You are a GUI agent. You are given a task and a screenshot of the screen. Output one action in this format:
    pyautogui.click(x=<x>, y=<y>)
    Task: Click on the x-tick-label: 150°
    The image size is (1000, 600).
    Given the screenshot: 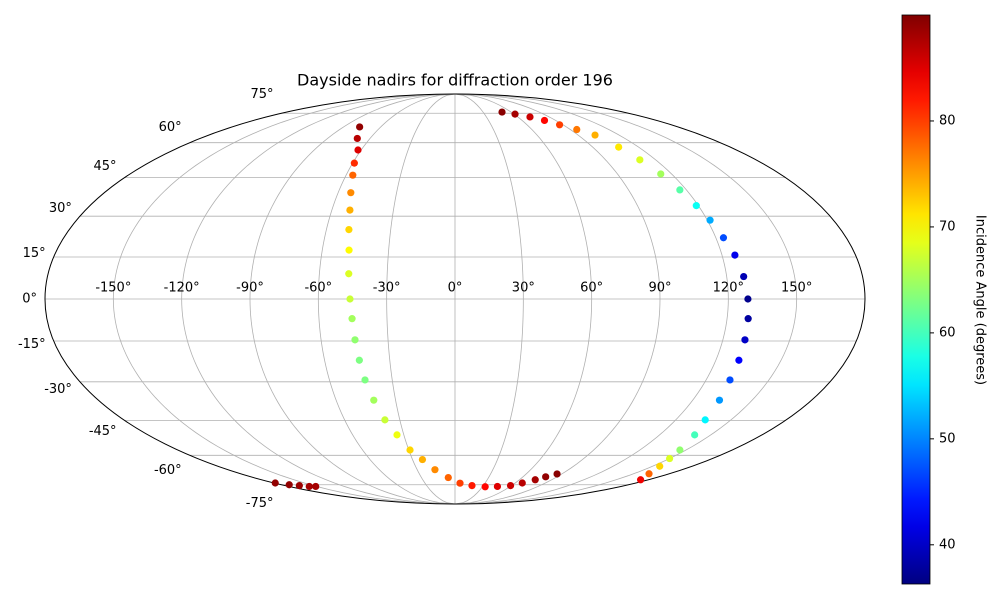 What is the action you would take?
    pyautogui.click(x=796, y=288)
    